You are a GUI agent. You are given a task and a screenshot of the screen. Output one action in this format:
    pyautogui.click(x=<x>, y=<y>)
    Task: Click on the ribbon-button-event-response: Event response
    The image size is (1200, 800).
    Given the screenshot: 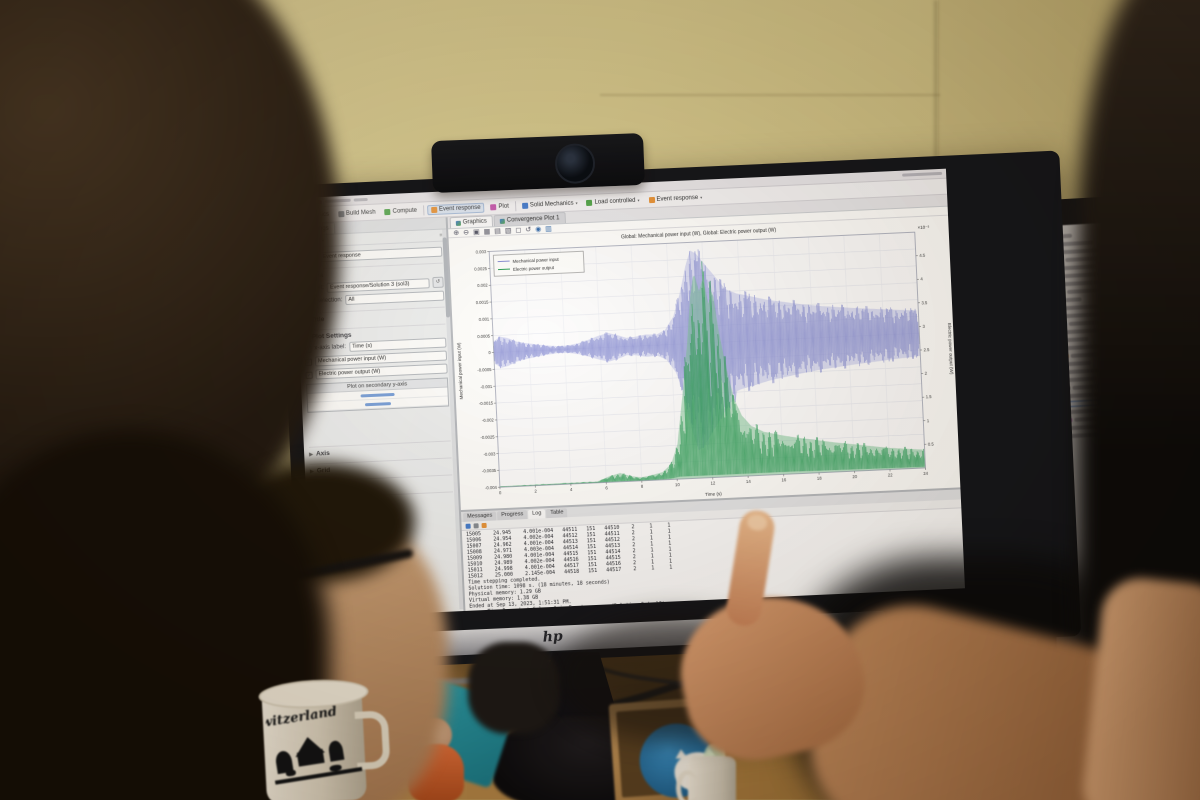 What is the action you would take?
    pyautogui.click(x=455, y=208)
    